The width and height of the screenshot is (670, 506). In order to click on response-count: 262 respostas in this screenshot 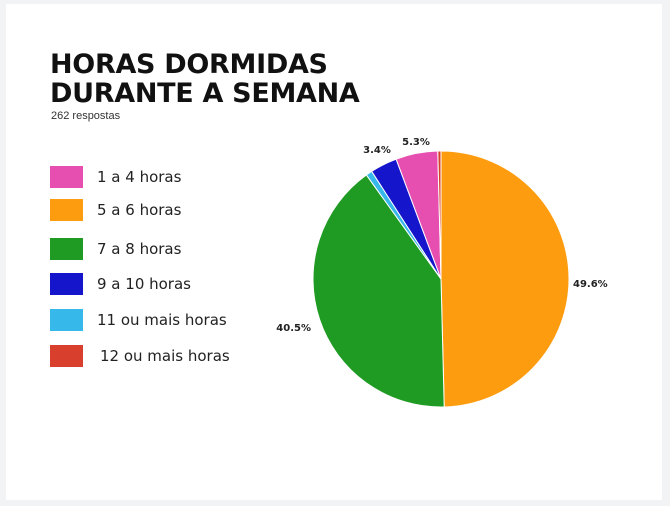, I will do `click(86, 116)`.